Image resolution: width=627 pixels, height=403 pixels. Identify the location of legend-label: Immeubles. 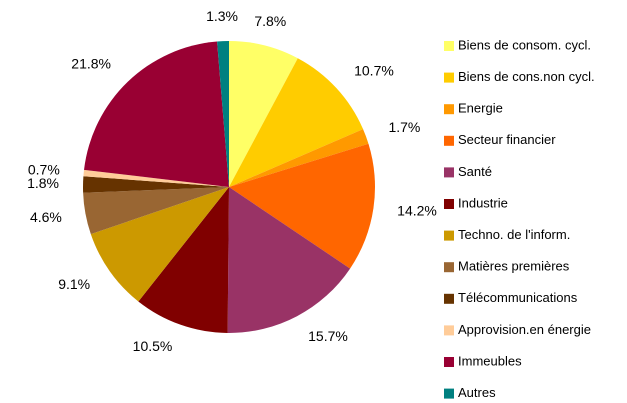
(490, 360).